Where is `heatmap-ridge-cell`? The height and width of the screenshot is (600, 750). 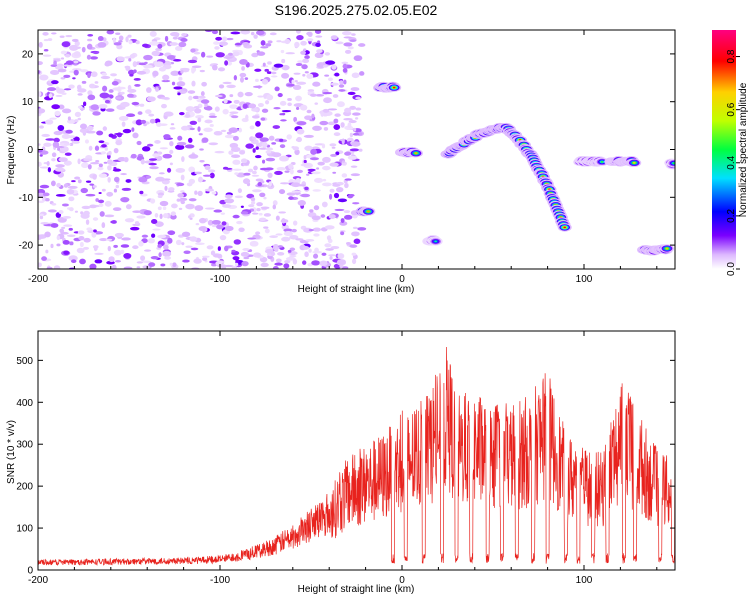 heatmap-ridge-cell is located at coordinates (673, 163).